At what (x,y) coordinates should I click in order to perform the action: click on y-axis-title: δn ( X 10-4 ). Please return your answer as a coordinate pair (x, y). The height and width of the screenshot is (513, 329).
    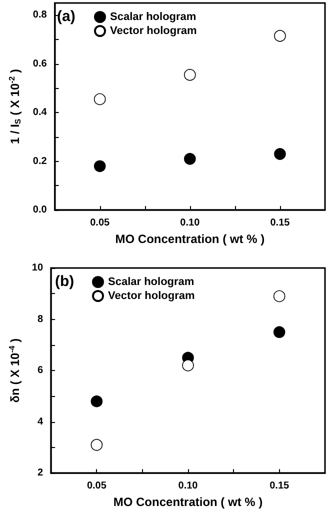
    Looking at the image, I should click on (15, 370).